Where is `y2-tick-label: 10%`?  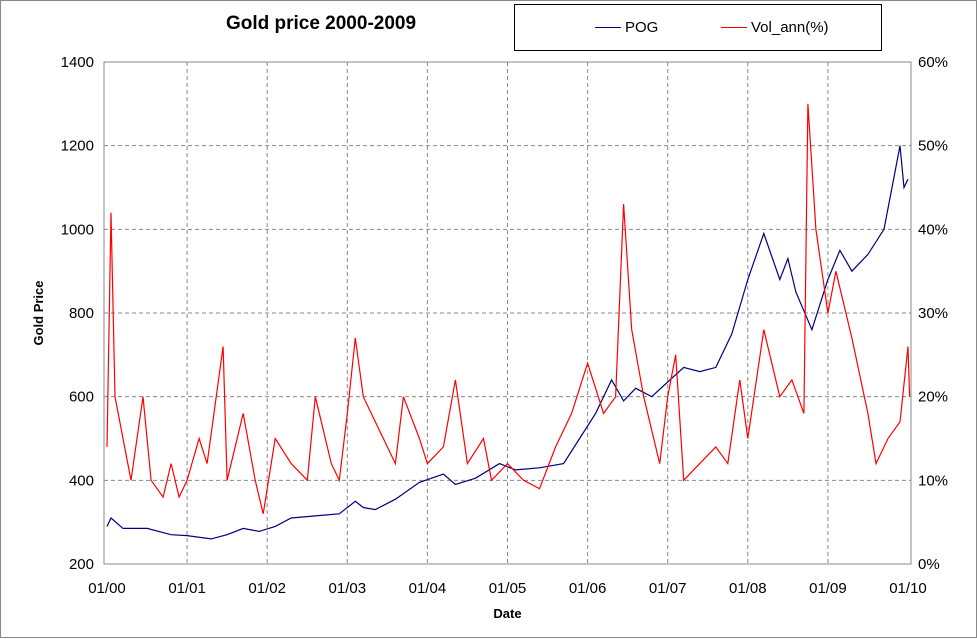 y2-tick-label: 10% is located at coordinates (933, 480).